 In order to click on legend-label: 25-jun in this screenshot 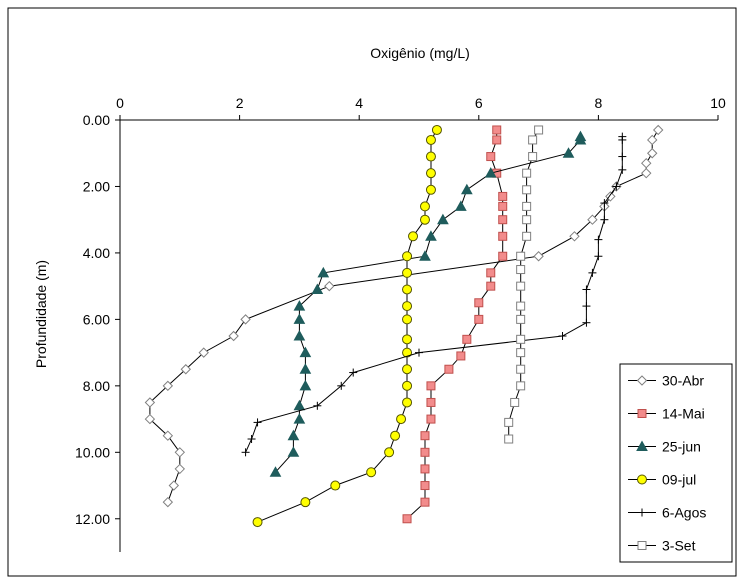, I will do `click(681, 447)`.